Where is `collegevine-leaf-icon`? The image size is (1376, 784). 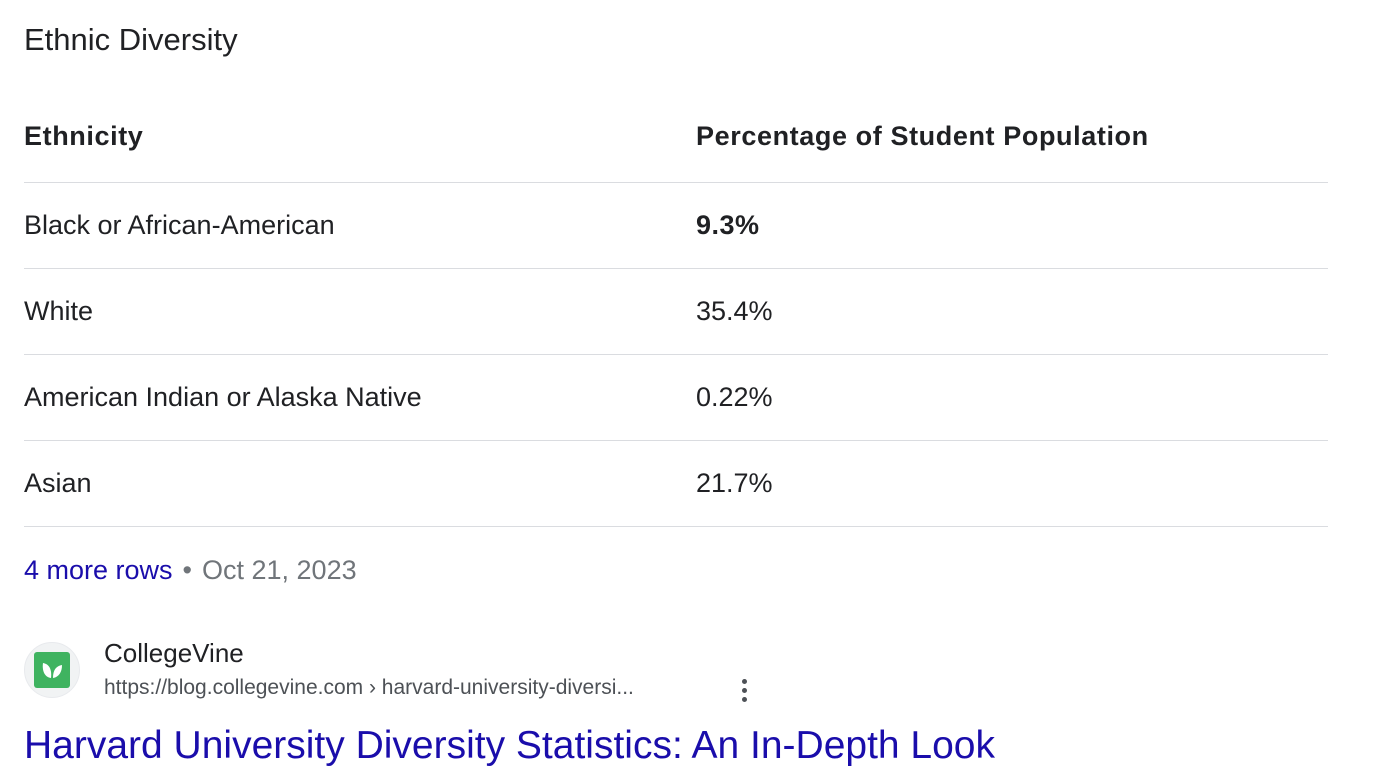 collegevine-leaf-icon is located at coordinates (52, 670).